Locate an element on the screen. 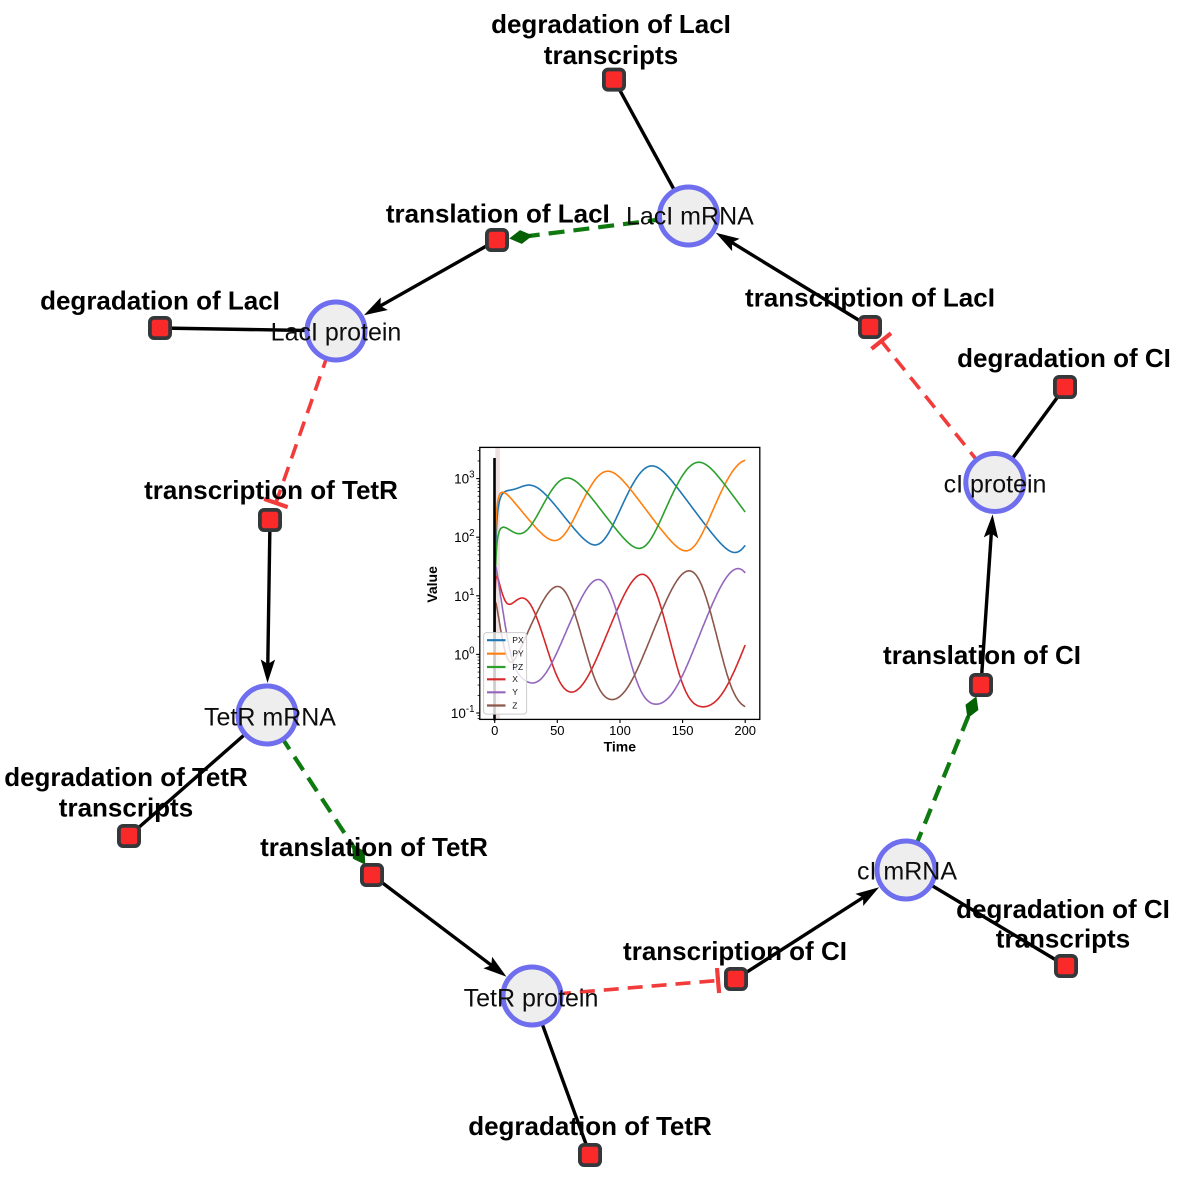 Image resolution: width=1189 pixels, height=1200 pixels. svg-text: Time is located at coordinates (620, 747).